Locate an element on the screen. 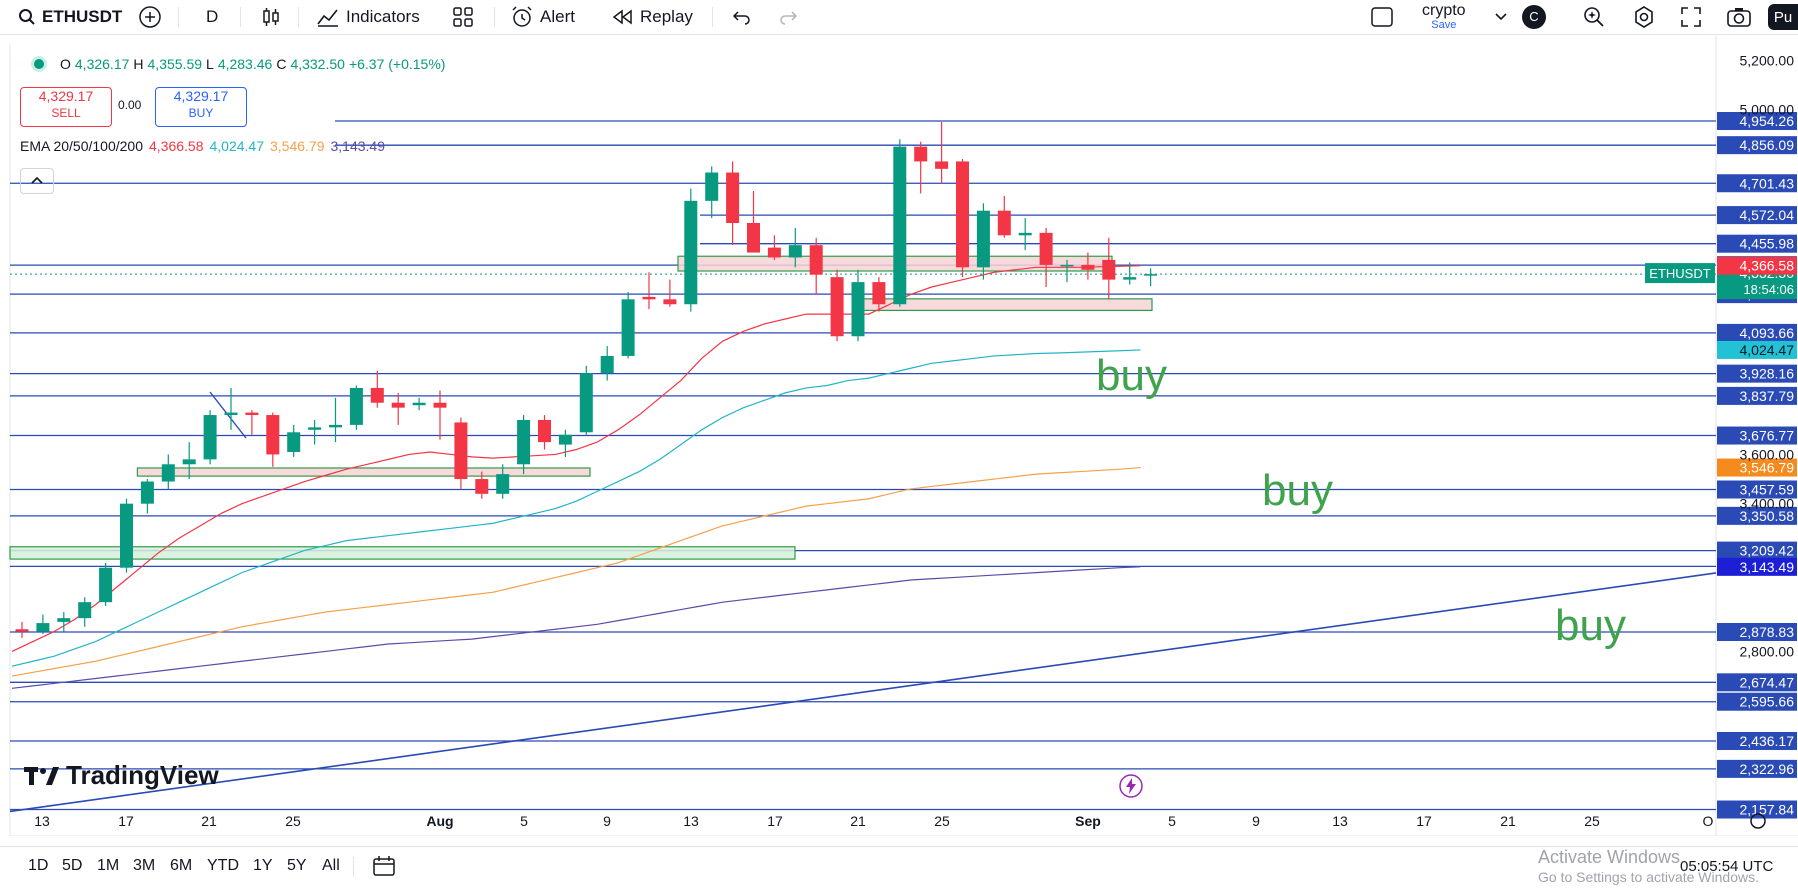  alert-button: Alert is located at coordinates (542, 17).